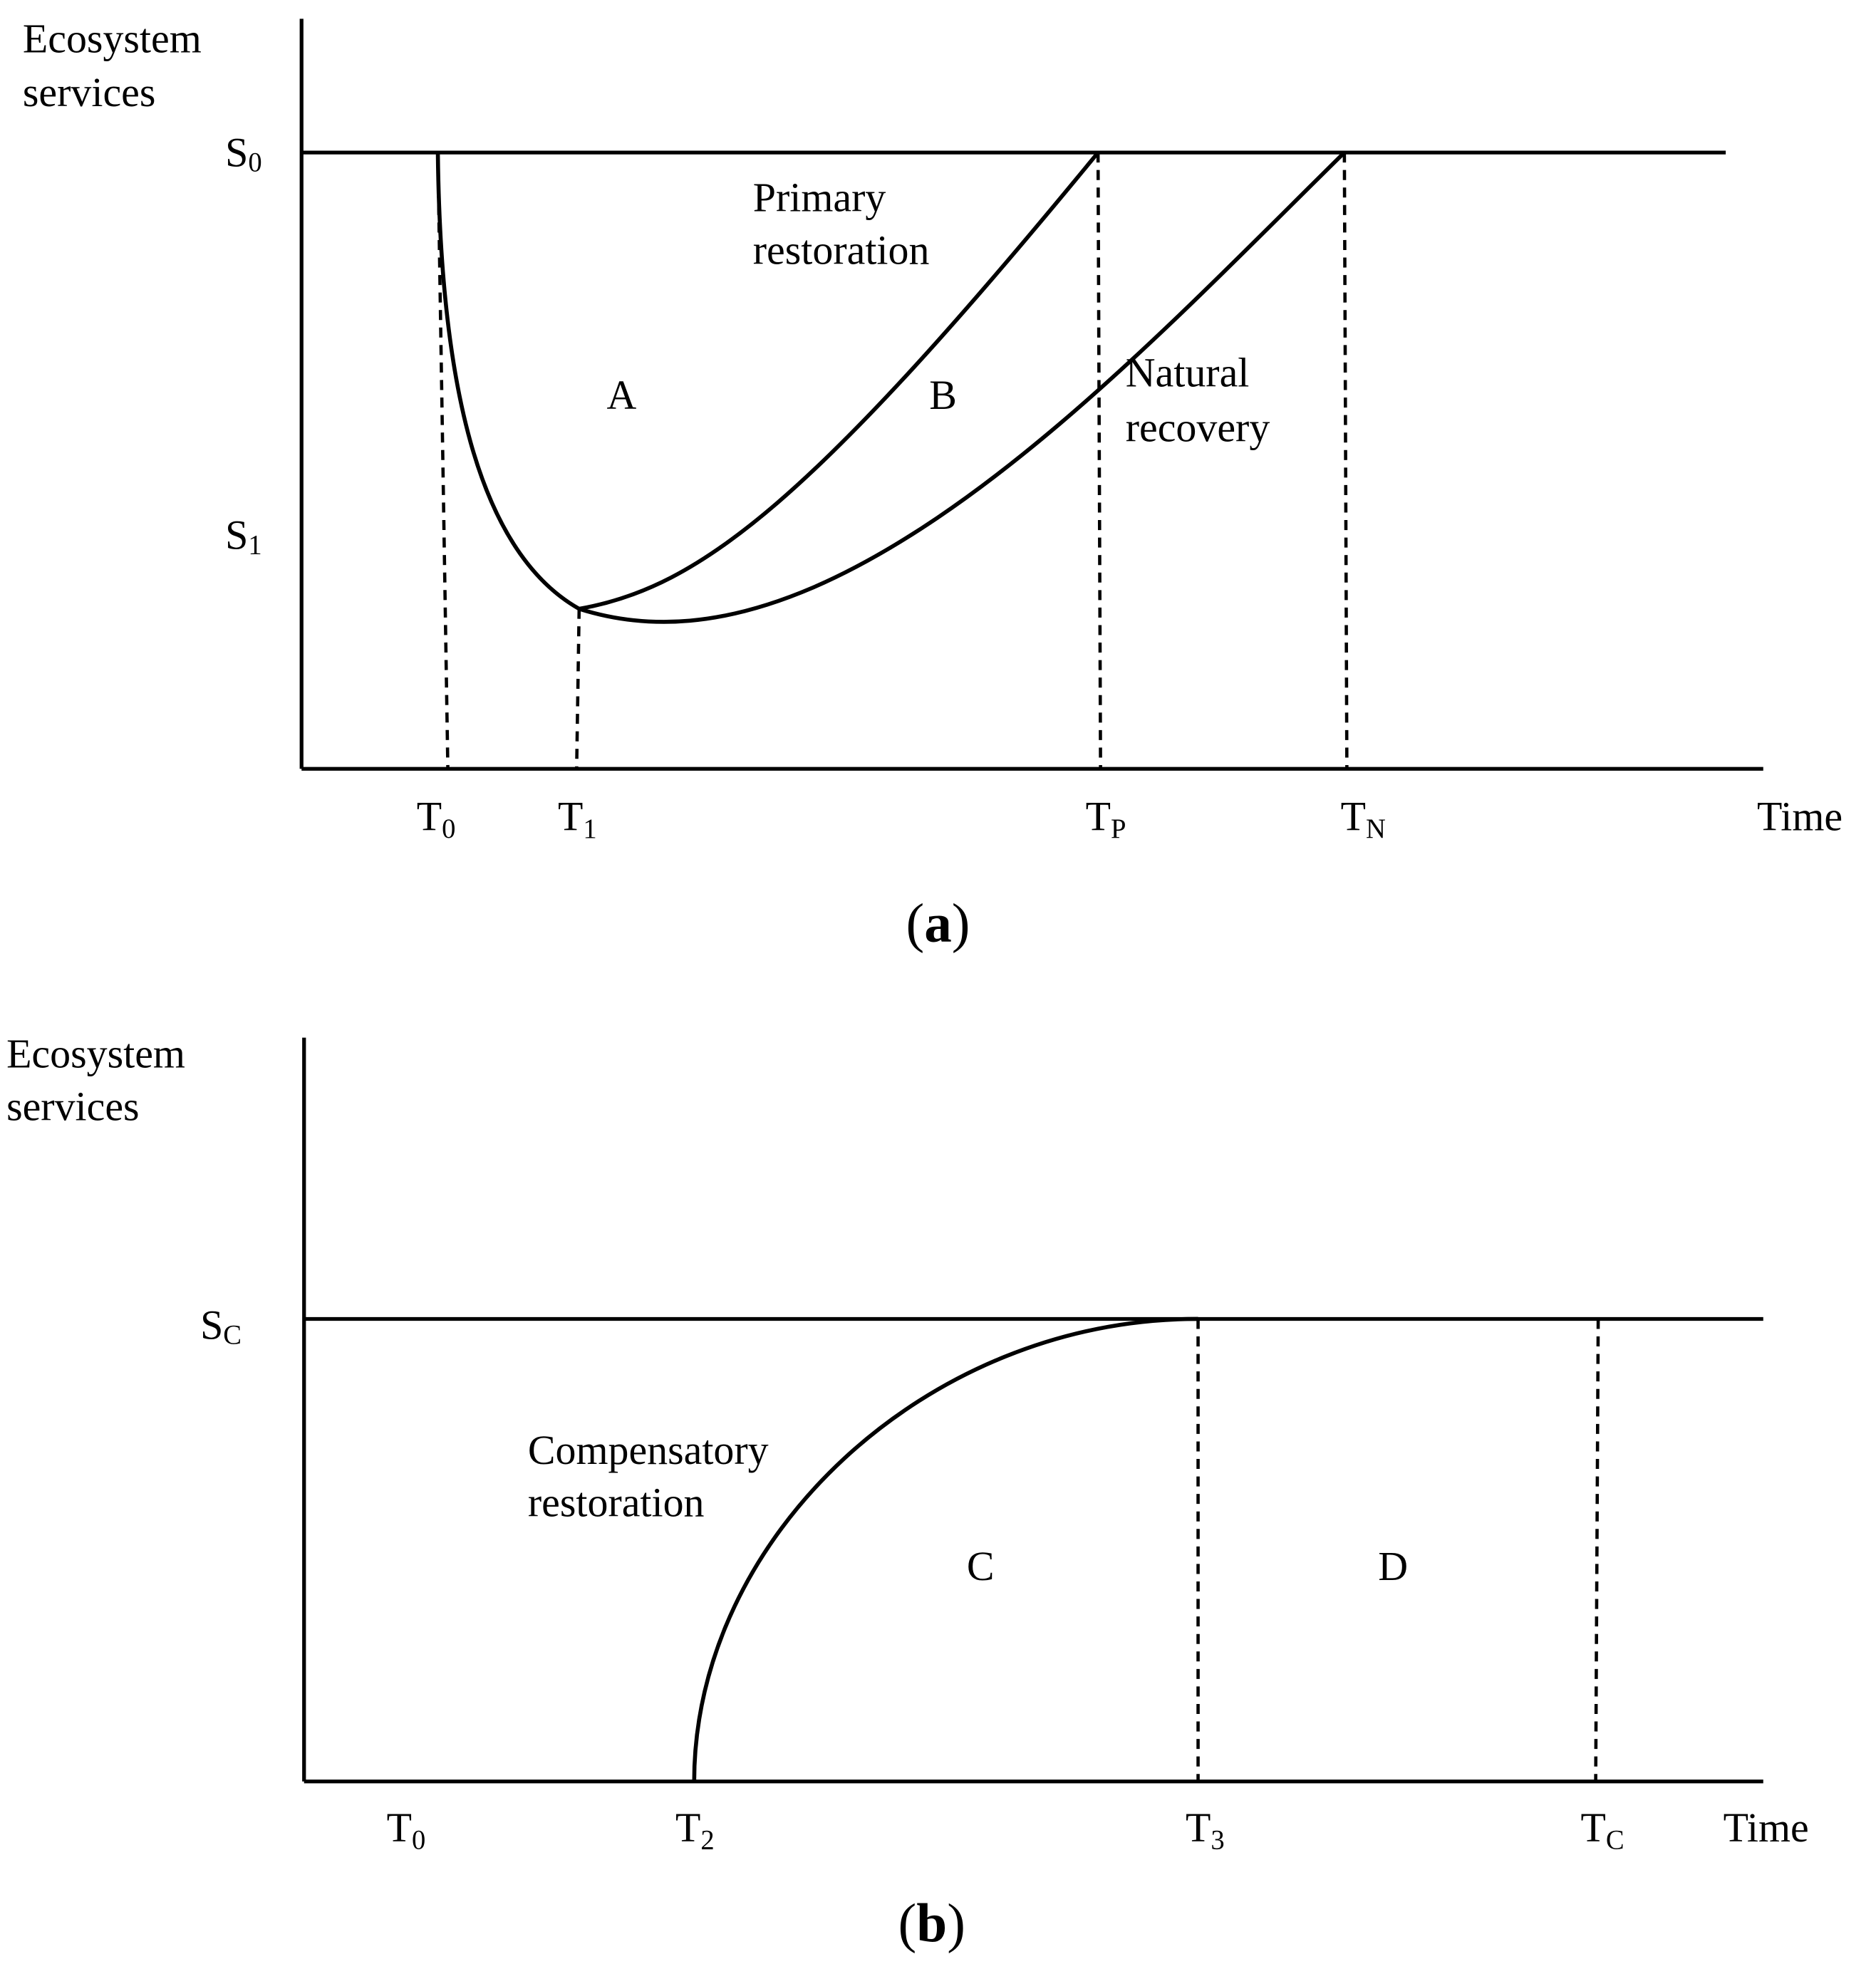 The height and width of the screenshot is (1964, 1876). I want to click on area-label: D, so click(1393, 1566).